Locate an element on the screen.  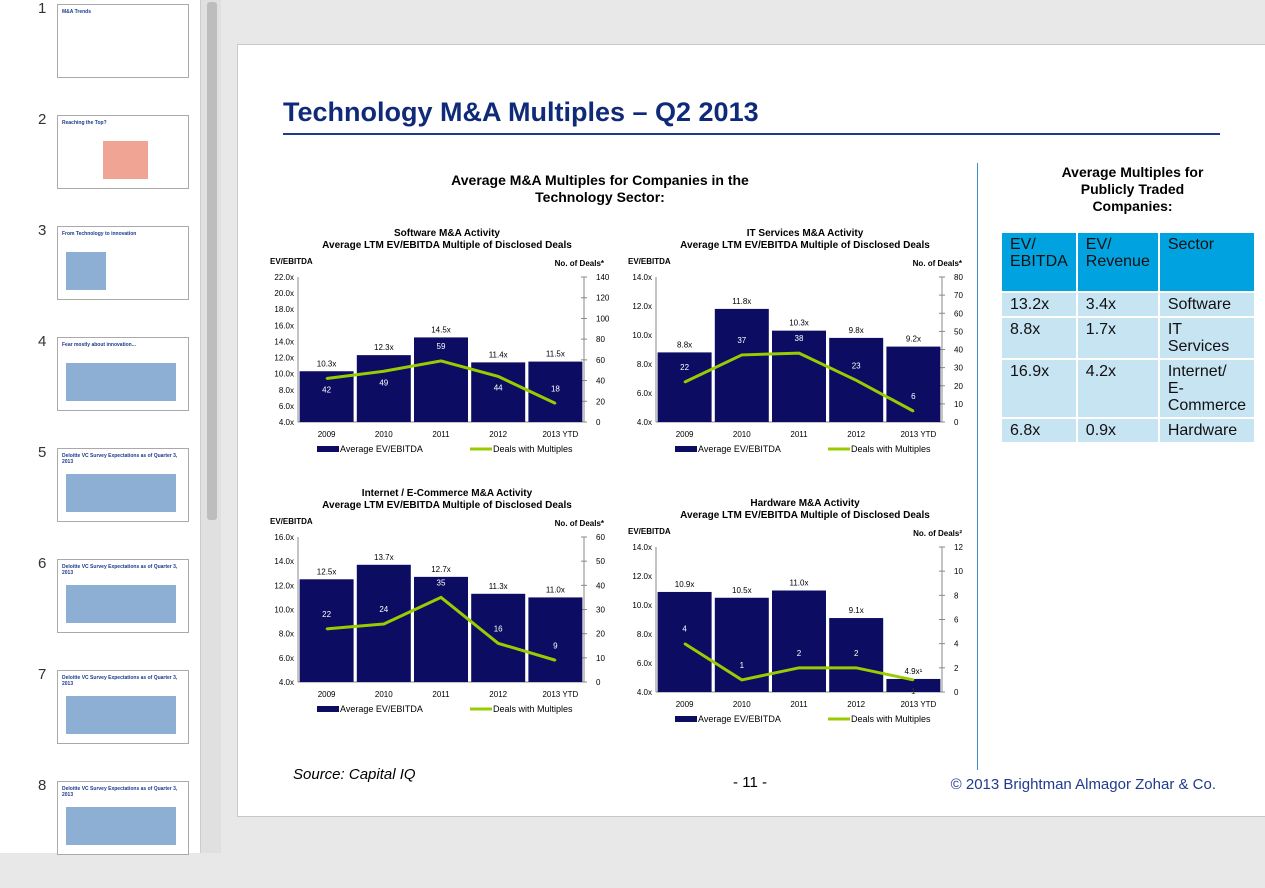
bar-data-label: 9.8x is located at coordinates (856, 330).